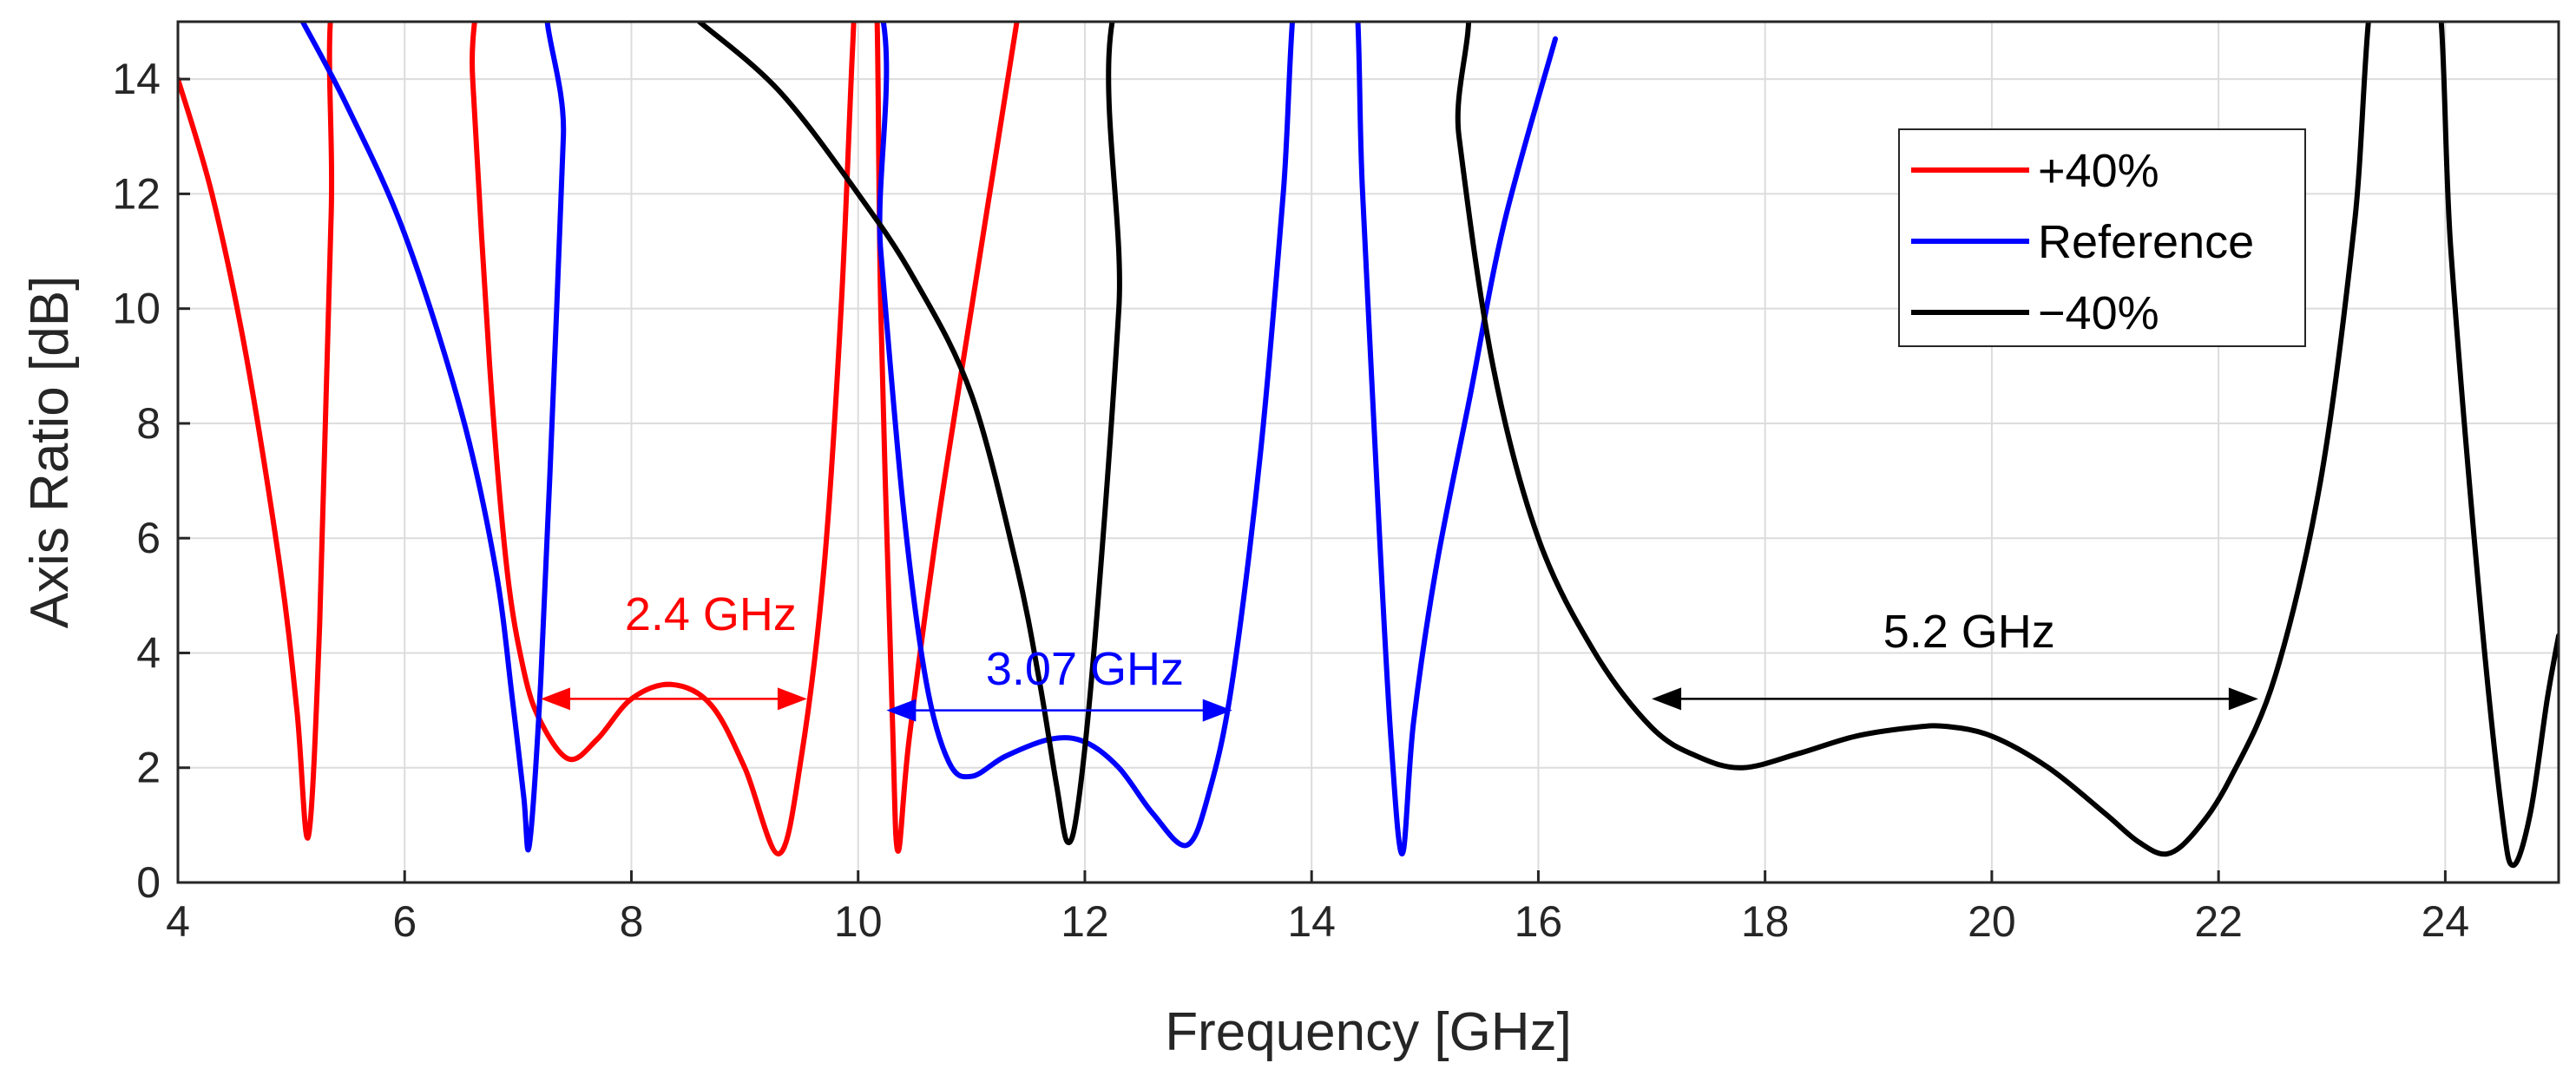  I want to click on x-tick-label: 16, so click(1539, 921).